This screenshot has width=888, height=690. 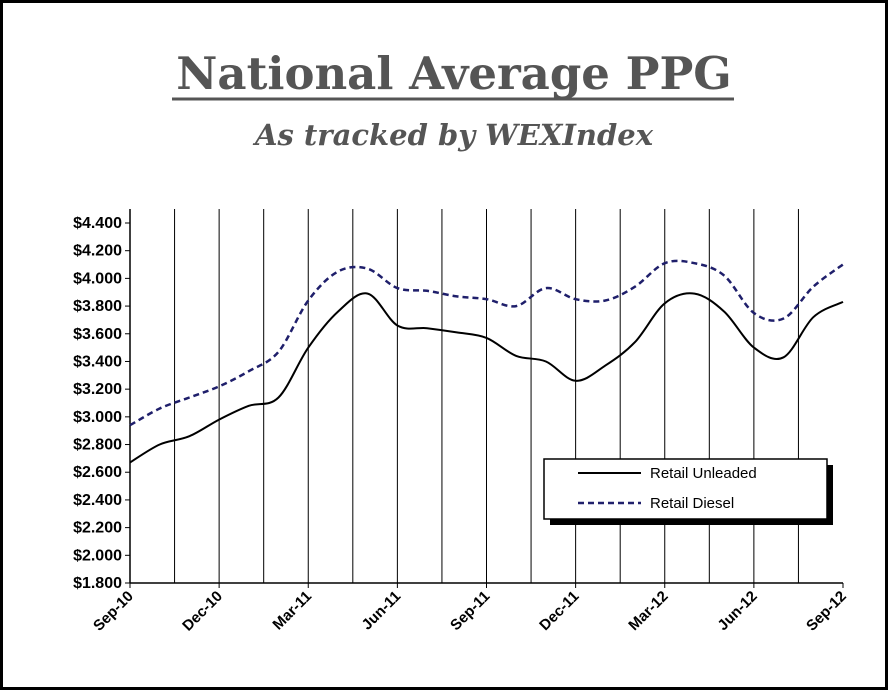 What do you see at coordinates (97, 361) in the screenshot?
I see `y-tick-label: $3.400` at bounding box center [97, 361].